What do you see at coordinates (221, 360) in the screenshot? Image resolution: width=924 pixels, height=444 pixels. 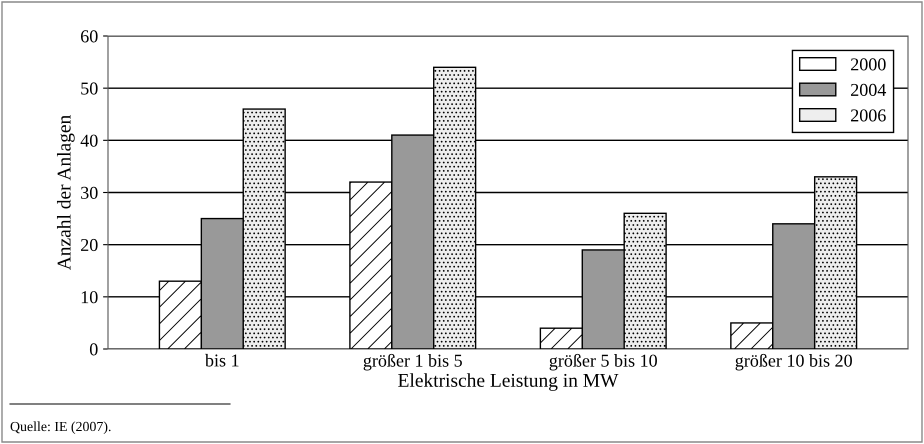 I see `x-tick-label: bis 1` at bounding box center [221, 360].